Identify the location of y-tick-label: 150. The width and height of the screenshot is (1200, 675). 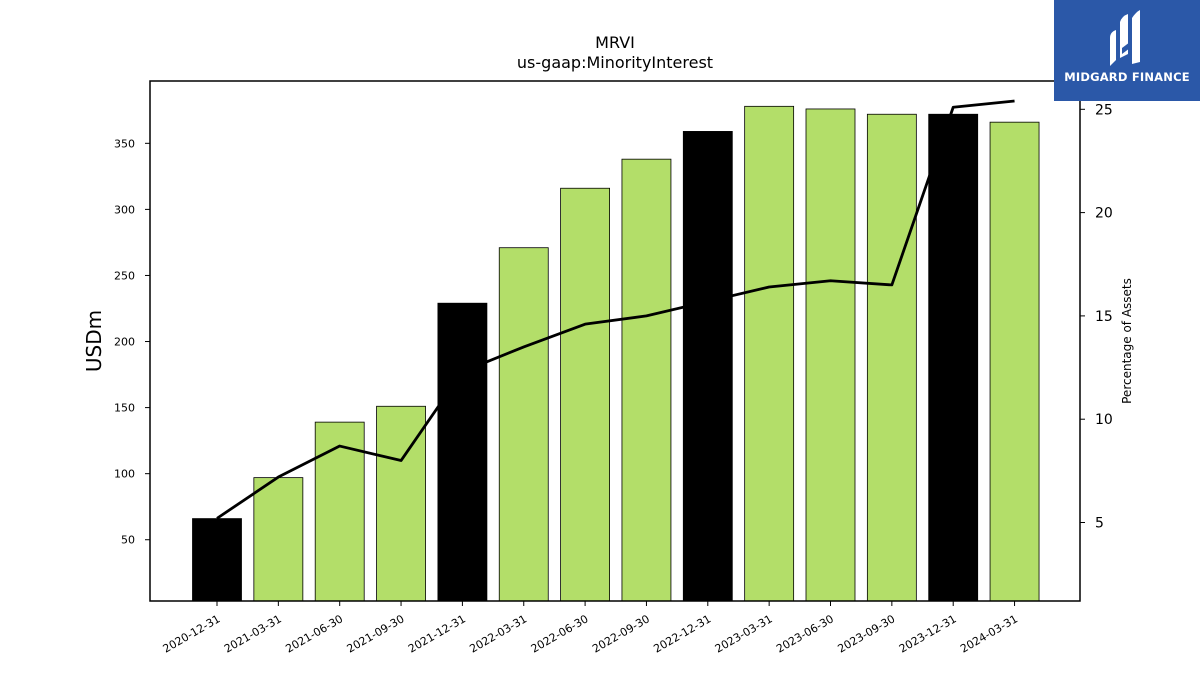
(124, 408).